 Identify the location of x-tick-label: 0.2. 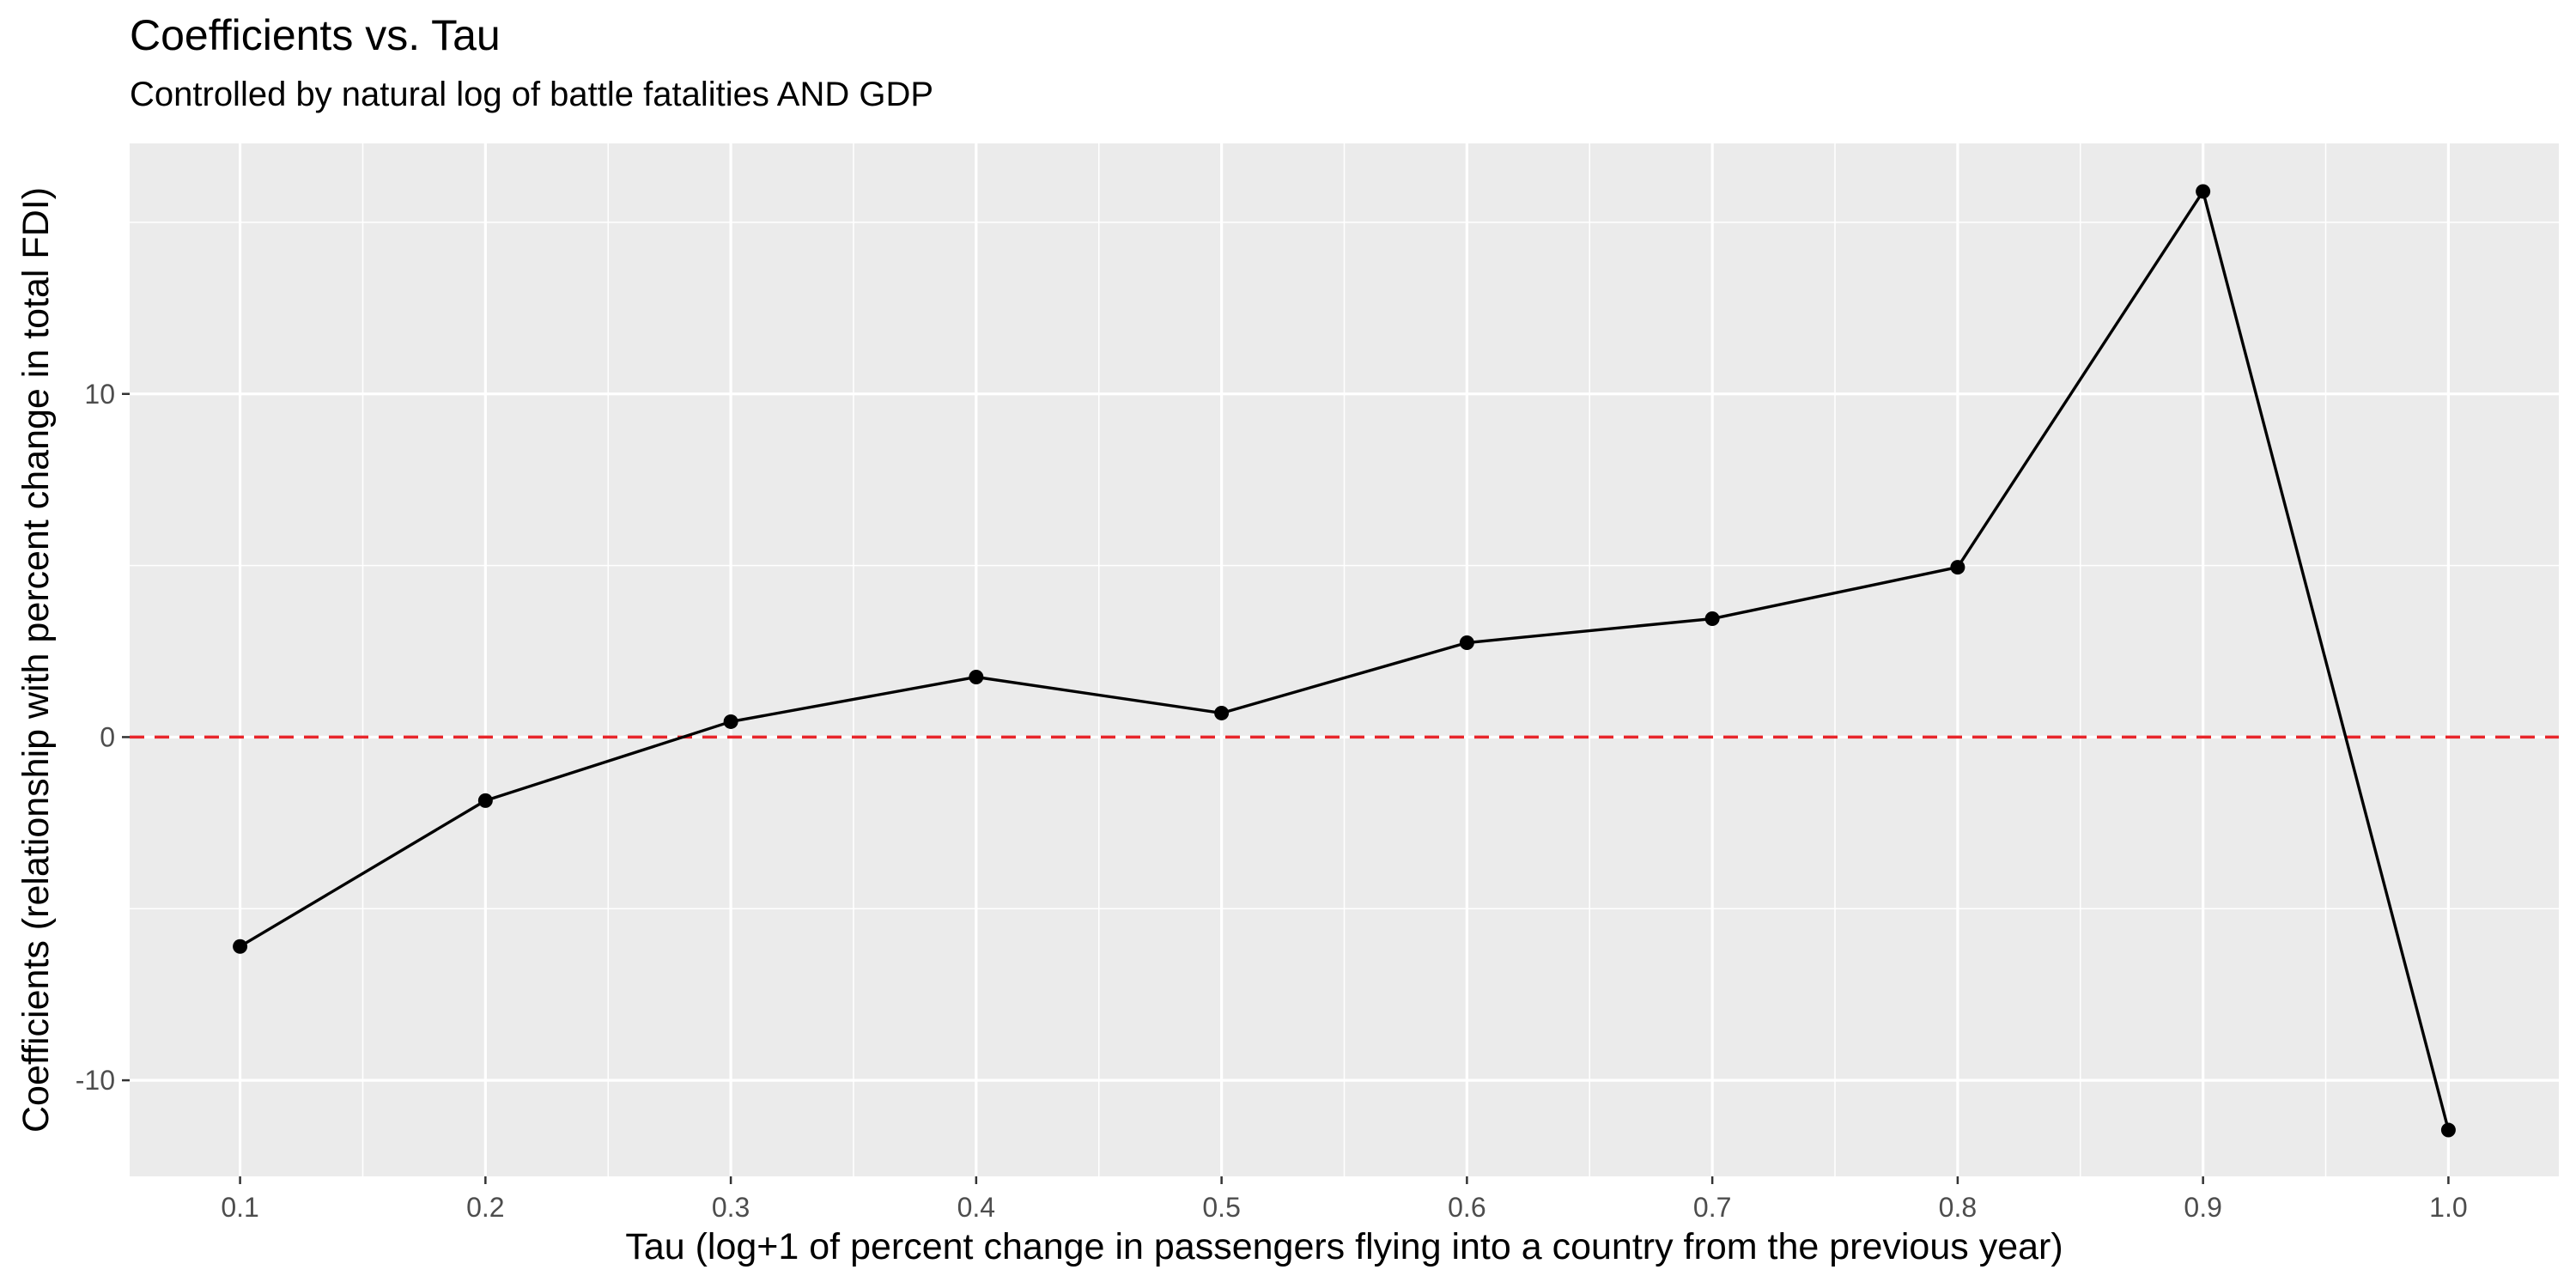
(485, 1207).